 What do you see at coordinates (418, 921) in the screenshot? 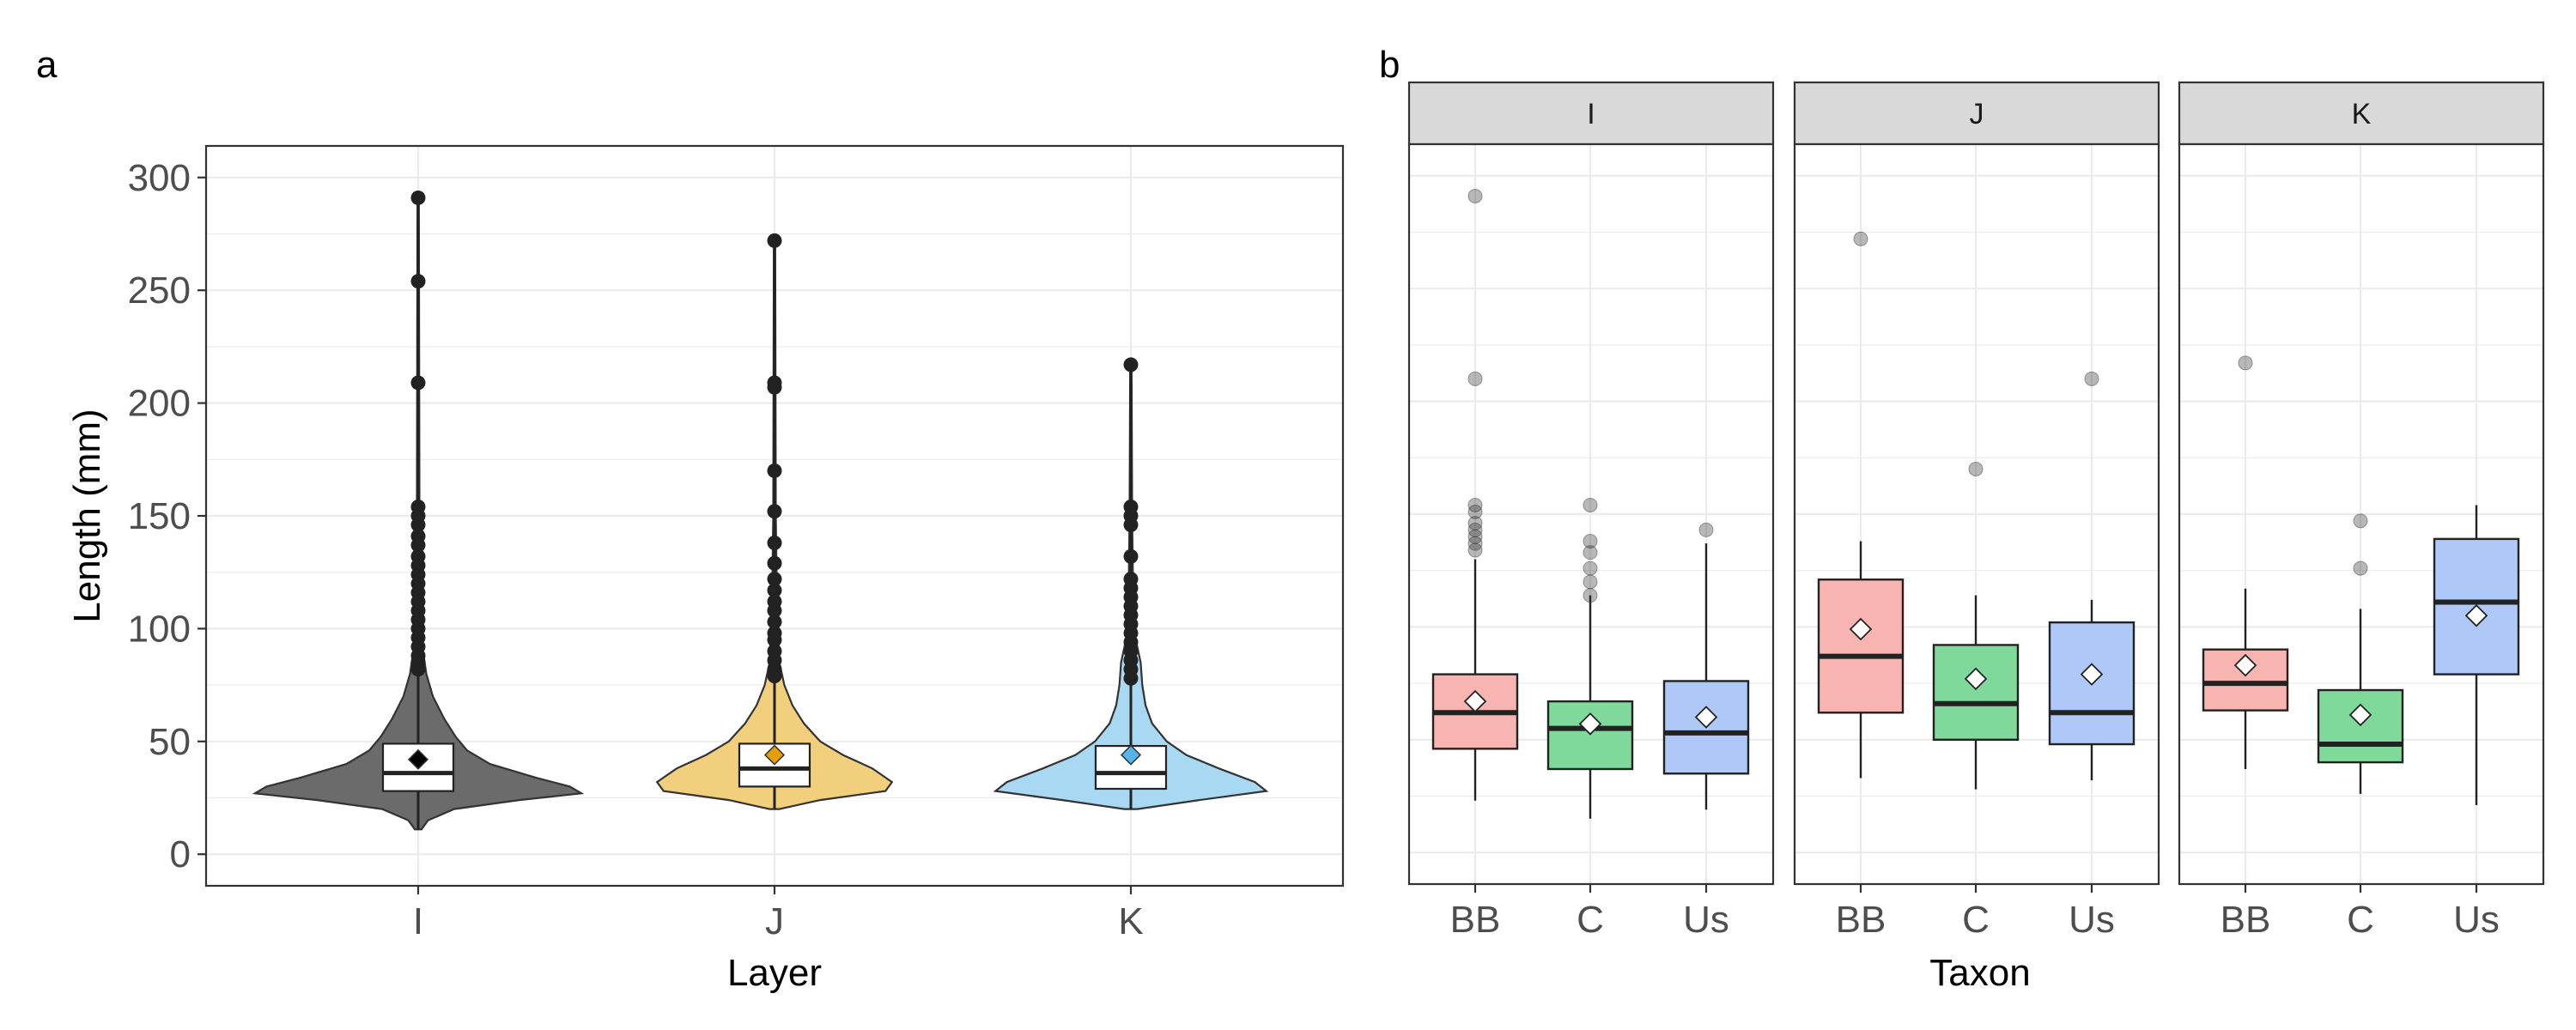
I see `x-tick-label: I` at bounding box center [418, 921].